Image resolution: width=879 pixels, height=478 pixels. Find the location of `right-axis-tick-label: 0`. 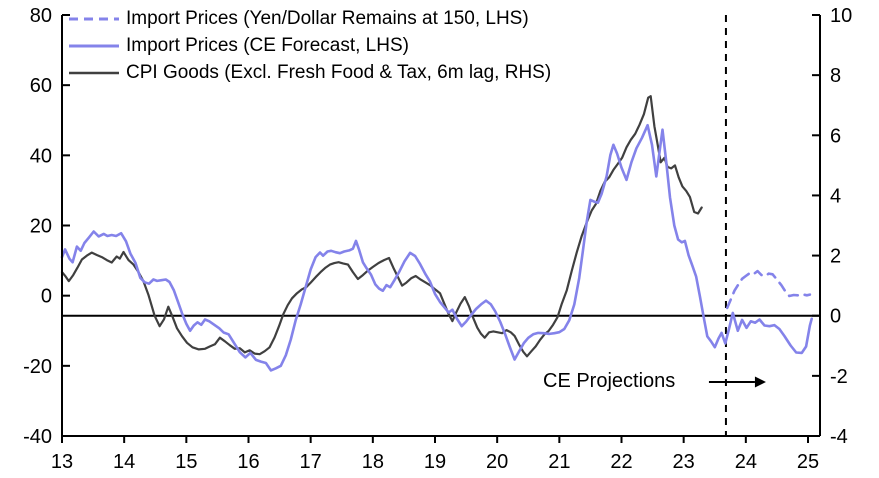

right-axis-tick-label: 0 is located at coordinates (835, 317).